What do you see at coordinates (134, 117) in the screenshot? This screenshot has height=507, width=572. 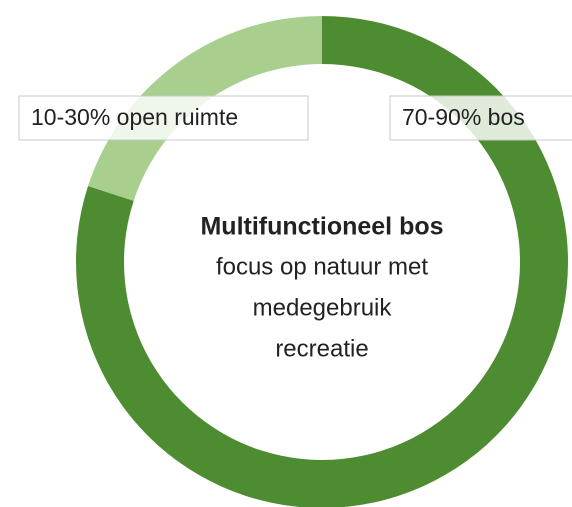 I see `category-label: 10-30% open ruimte` at bounding box center [134, 117].